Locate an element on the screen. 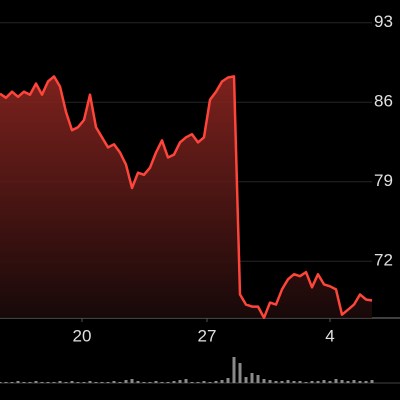 The width and height of the screenshot is (400, 400). y-tick-label: 79 is located at coordinates (383, 180).